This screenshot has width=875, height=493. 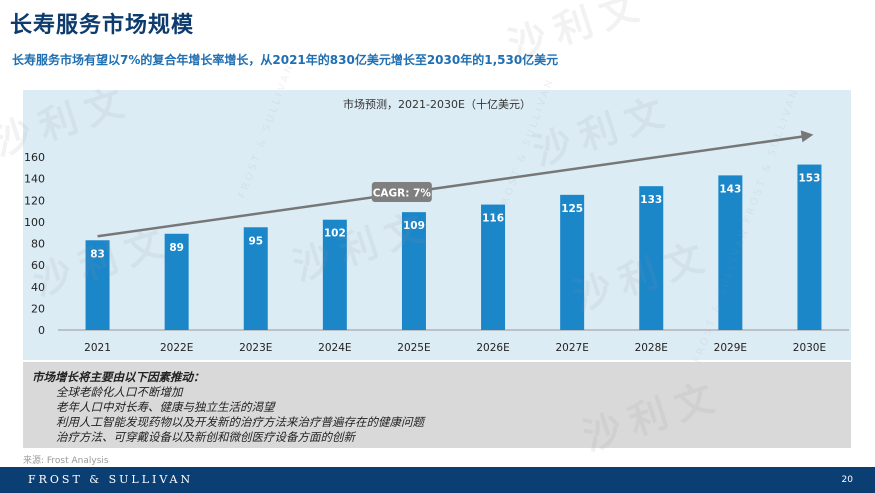 I want to click on cagr-label: CAGR: 7%, so click(x=402, y=194).